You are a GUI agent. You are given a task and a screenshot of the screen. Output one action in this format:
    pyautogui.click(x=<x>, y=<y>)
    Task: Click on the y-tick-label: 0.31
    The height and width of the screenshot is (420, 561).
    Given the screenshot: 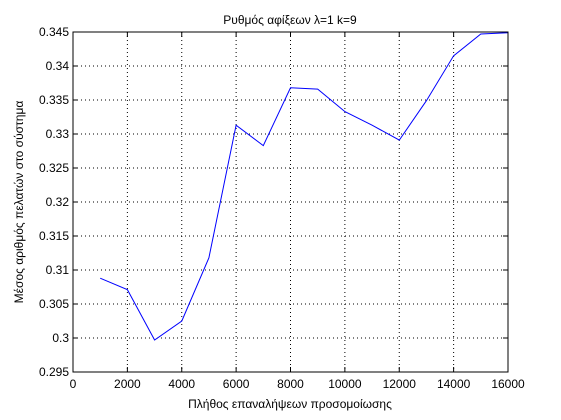 What is the action you would take?
    pyautogui.click(x=58, y=270)
    